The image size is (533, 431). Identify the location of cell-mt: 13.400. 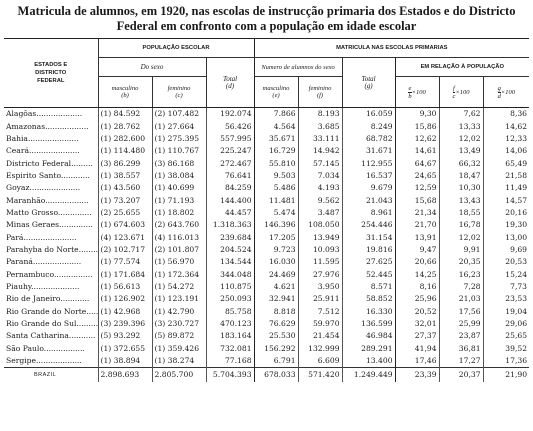
(368, 361).